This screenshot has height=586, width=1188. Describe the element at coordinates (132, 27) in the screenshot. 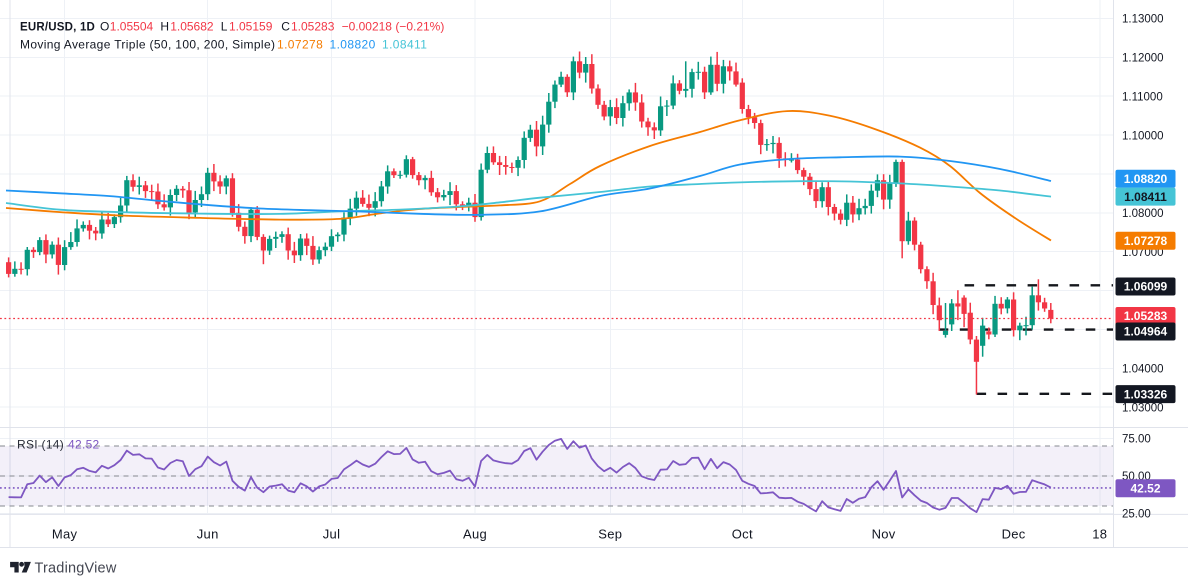

I see `svg-text: 1.05504` at that location.